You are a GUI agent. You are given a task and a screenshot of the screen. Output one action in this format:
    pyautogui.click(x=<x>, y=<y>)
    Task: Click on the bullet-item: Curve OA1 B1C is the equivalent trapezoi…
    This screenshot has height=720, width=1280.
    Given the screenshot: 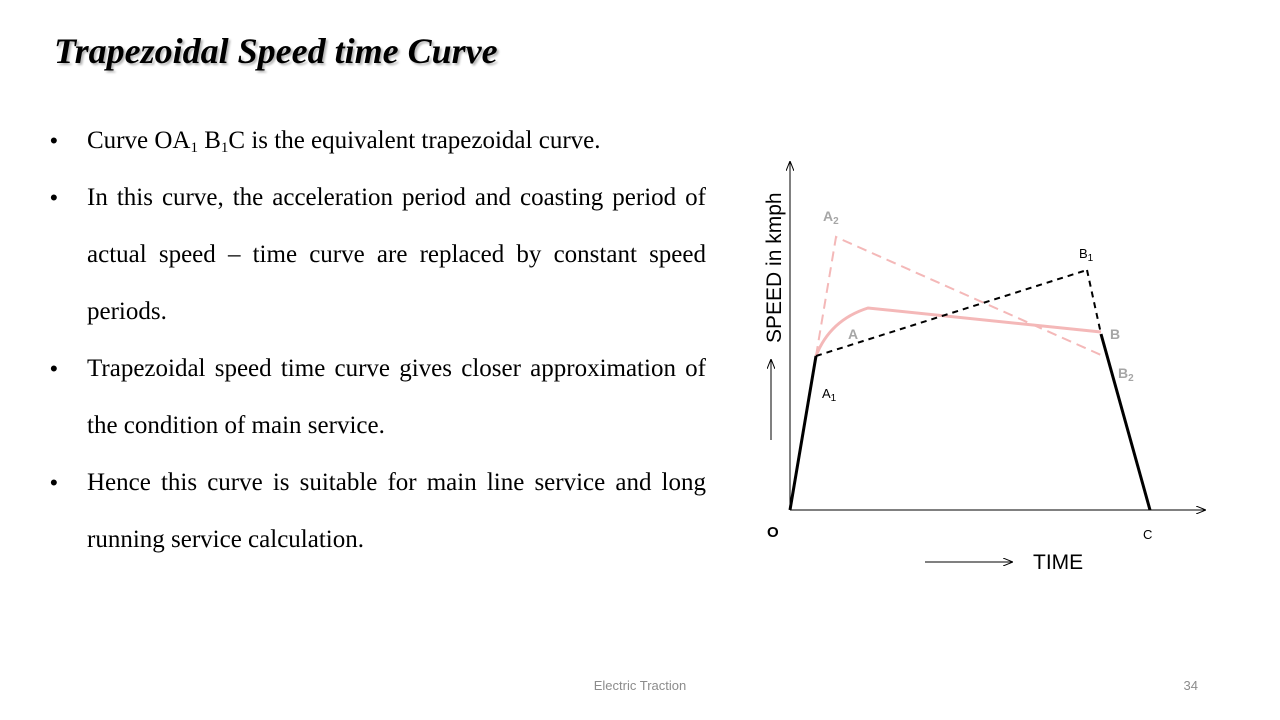 What is the action you would take?
    pyautogui.click(x=378, y=140)
    